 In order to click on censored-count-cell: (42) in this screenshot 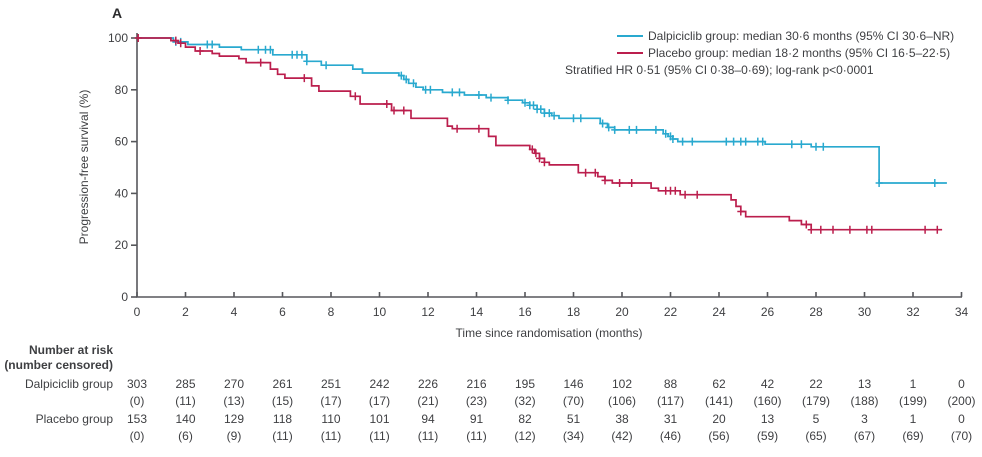, I will do `click(622, 436)`.